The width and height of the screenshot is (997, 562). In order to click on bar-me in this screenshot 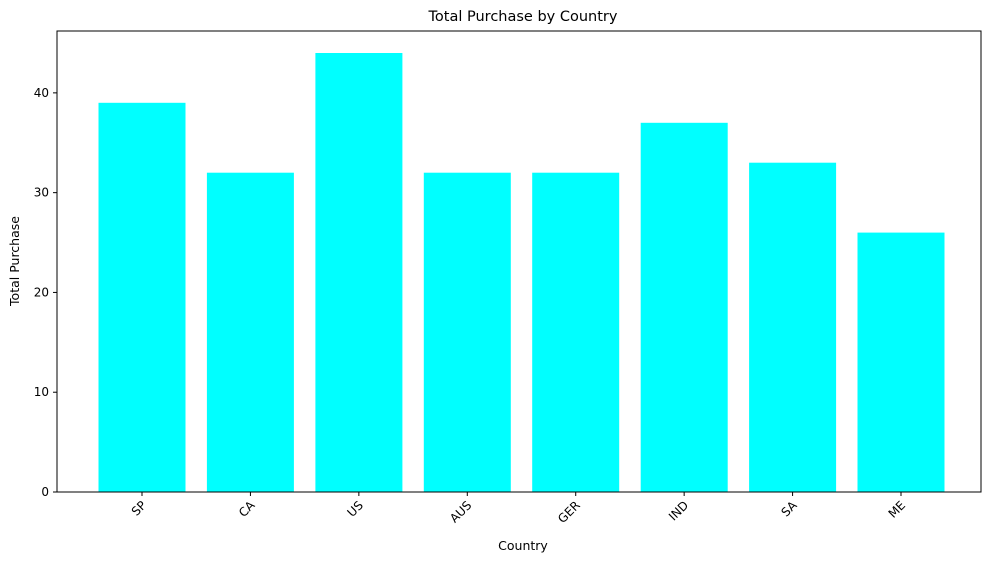, I will do `click(901, 362)`.